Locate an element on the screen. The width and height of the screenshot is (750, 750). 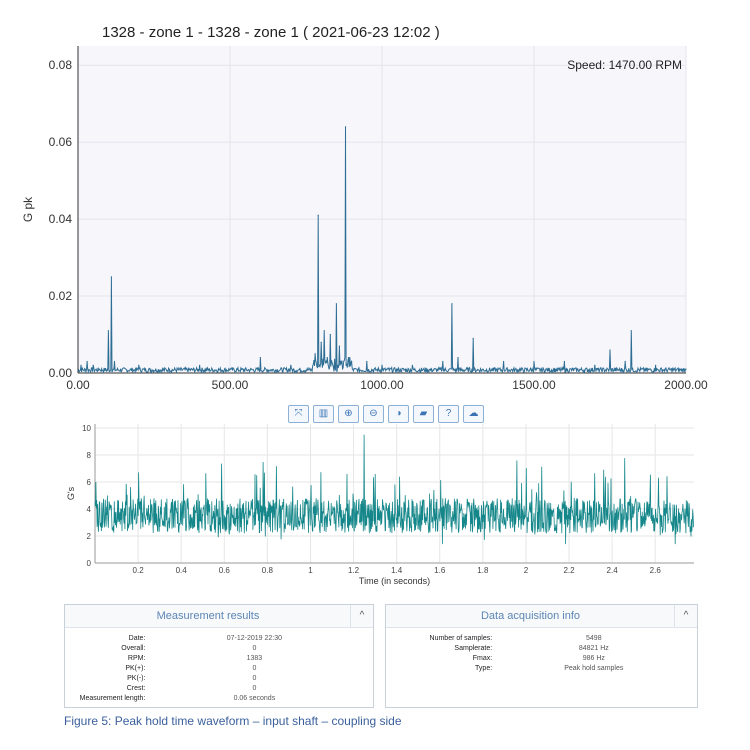
y-tick-label: 0.00 is located at coordinates (61, 373).